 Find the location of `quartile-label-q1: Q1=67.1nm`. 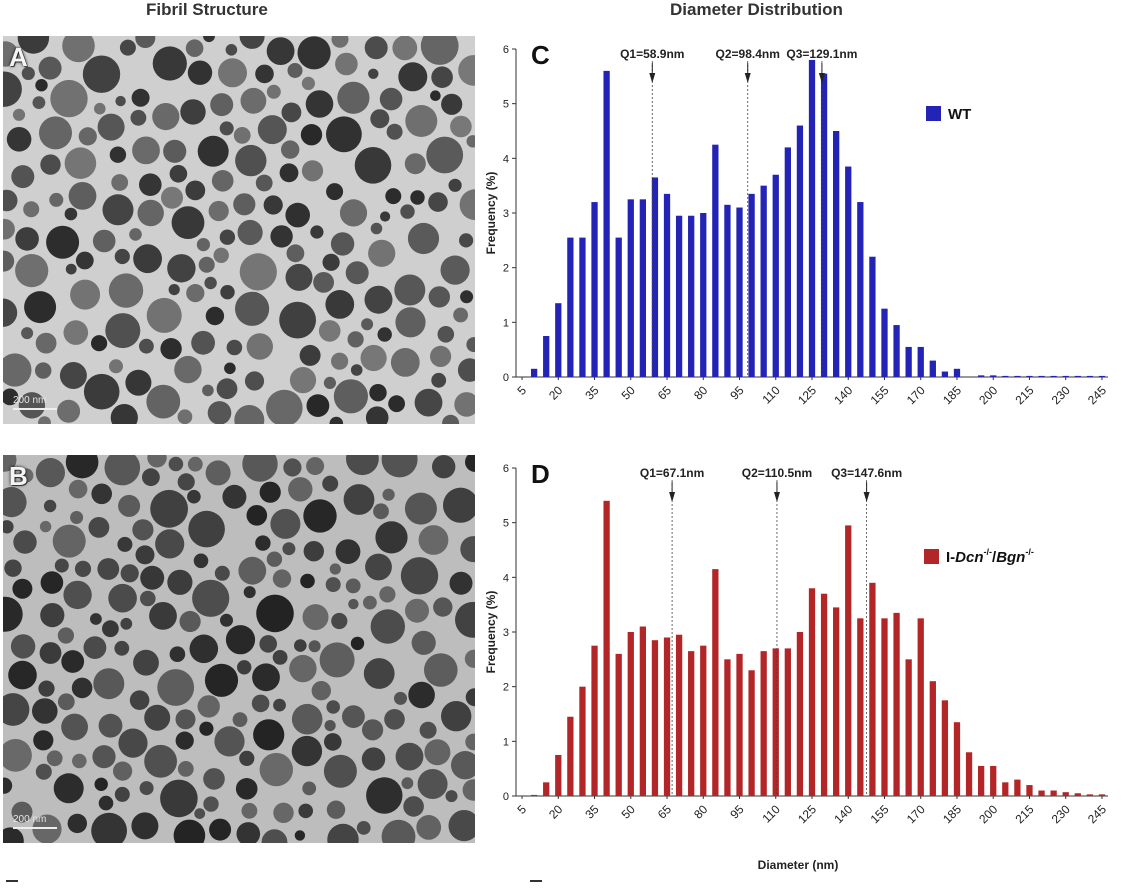

quartile-label-q1: Q1=67.1nm is located at coordinates (672, 473).